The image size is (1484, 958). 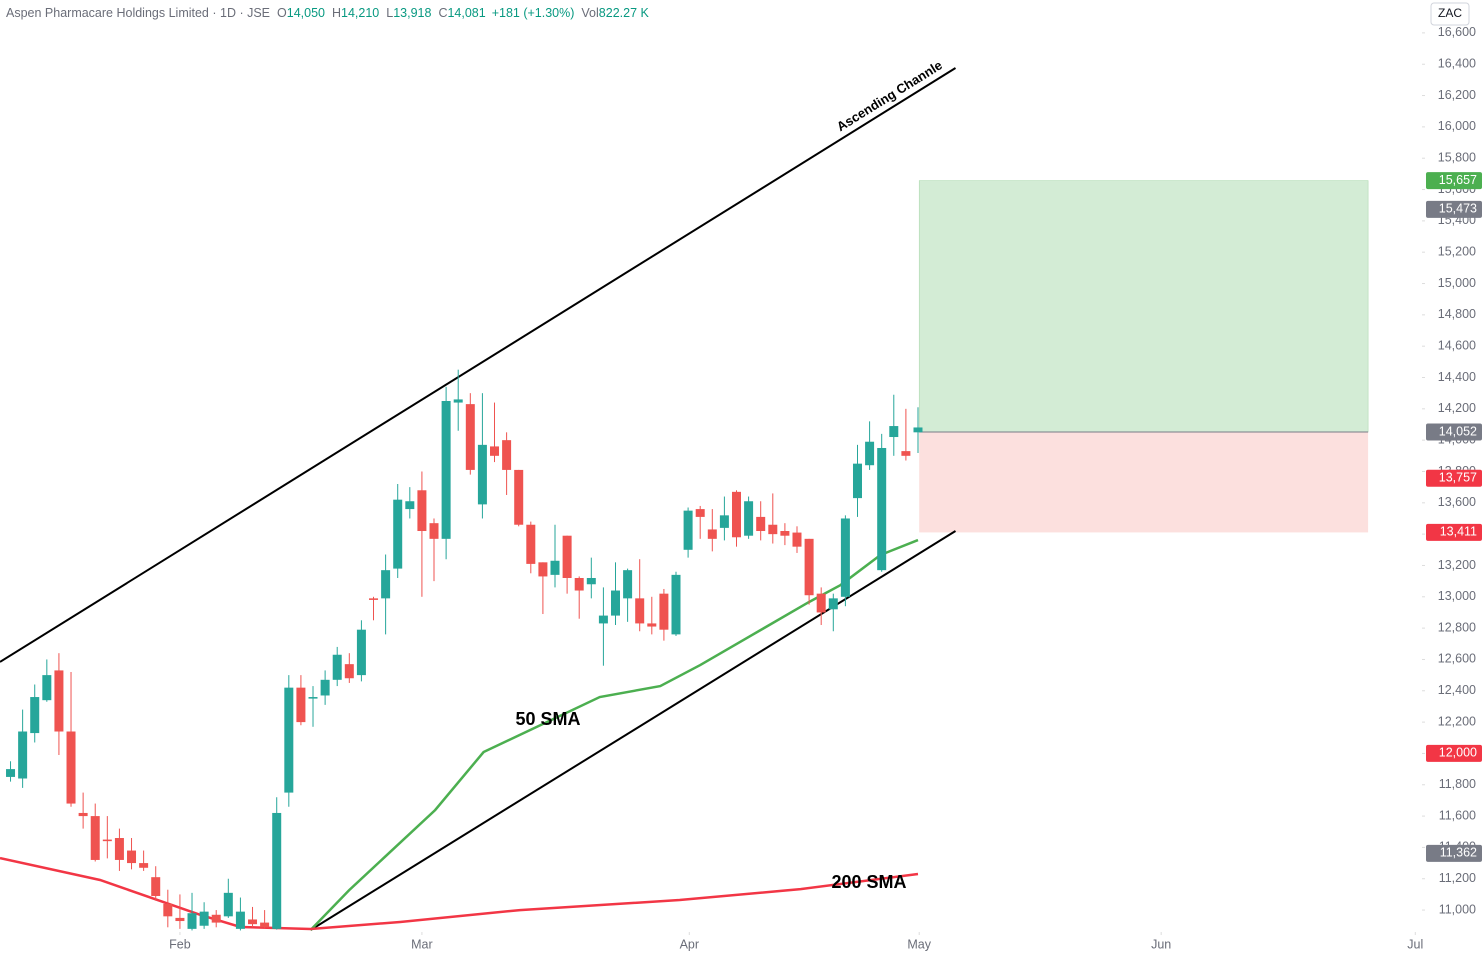 What do you see at coordinates (919, 944) in the screenshot?
I see `x-tick-label: May` at bounding box center [919, 944].